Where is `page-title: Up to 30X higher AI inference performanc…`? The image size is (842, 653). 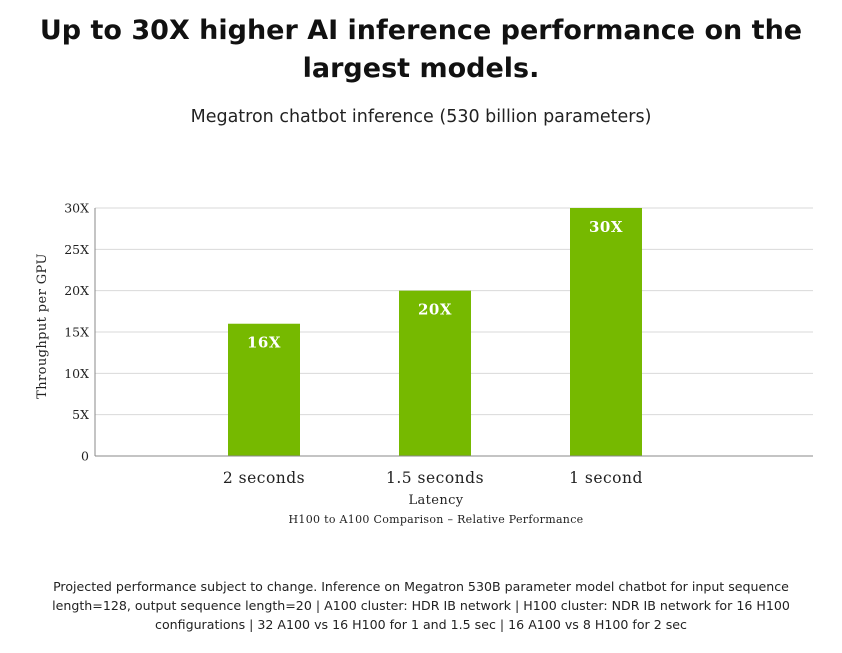 page-title: Up to 30X higher AI inference performanc… is located at coordinates (421, 50).